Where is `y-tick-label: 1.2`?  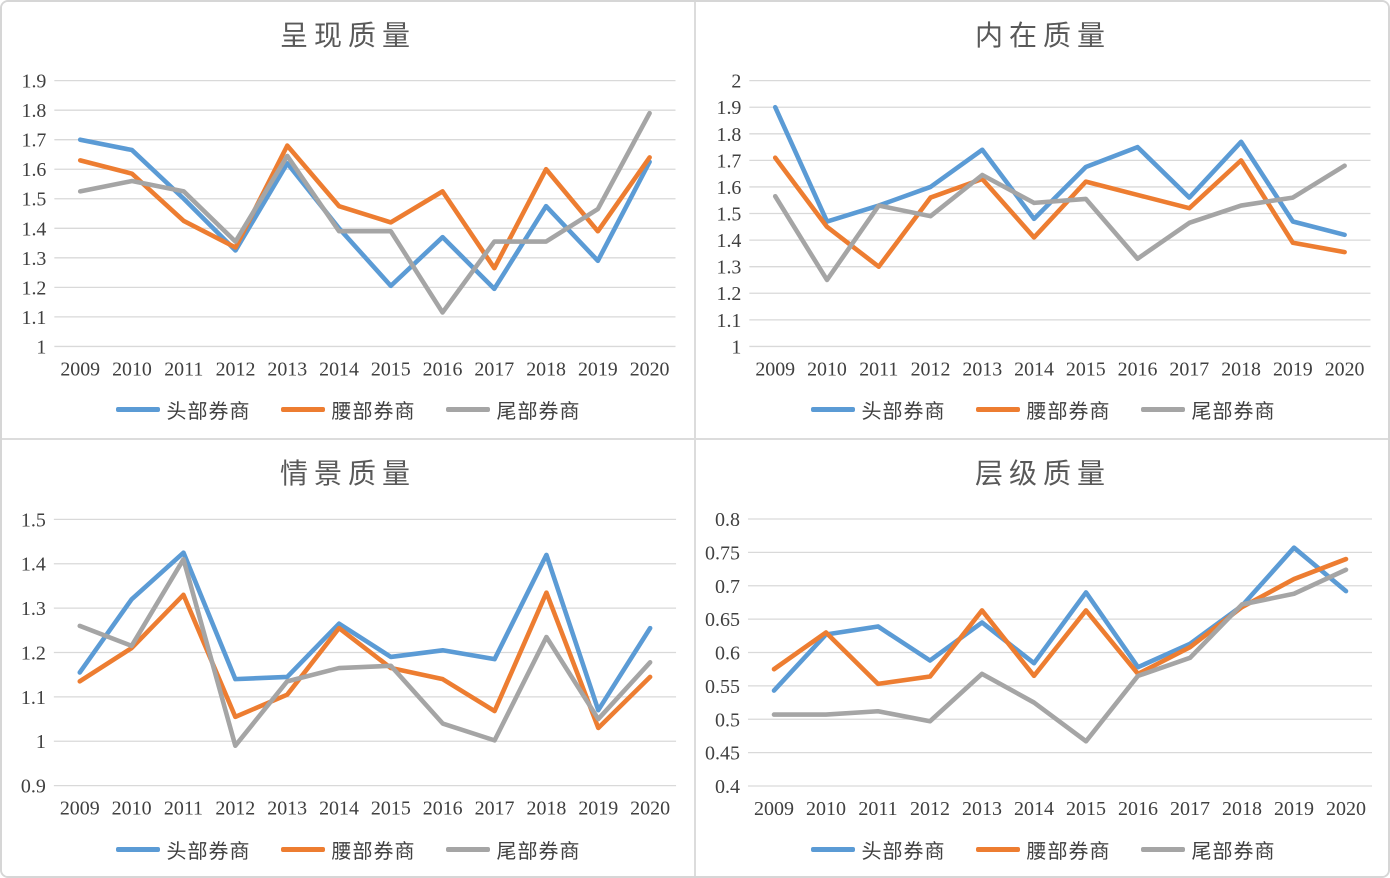 y-tick-label: 1.2 is located at coordinates (34, 288).